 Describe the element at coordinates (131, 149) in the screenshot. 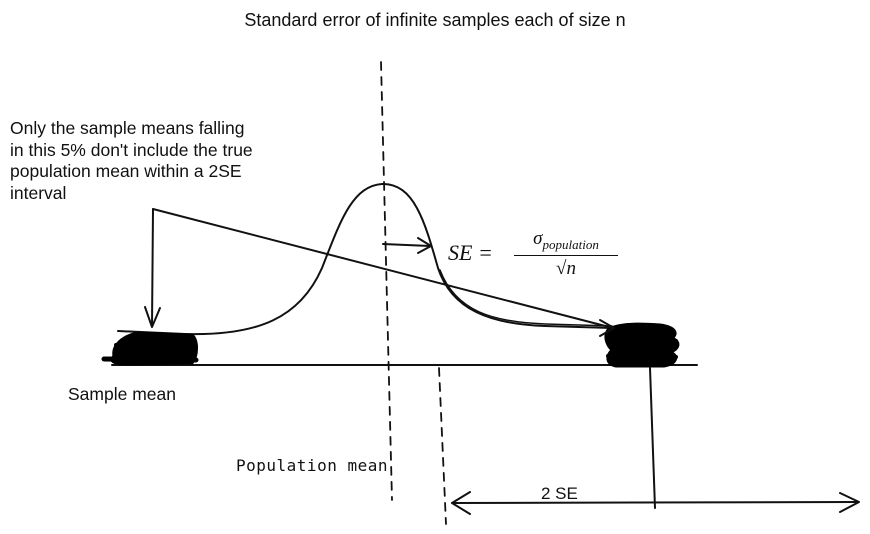

I see `tail-annotation-line-2: in this 5% don't include the true` at that location.